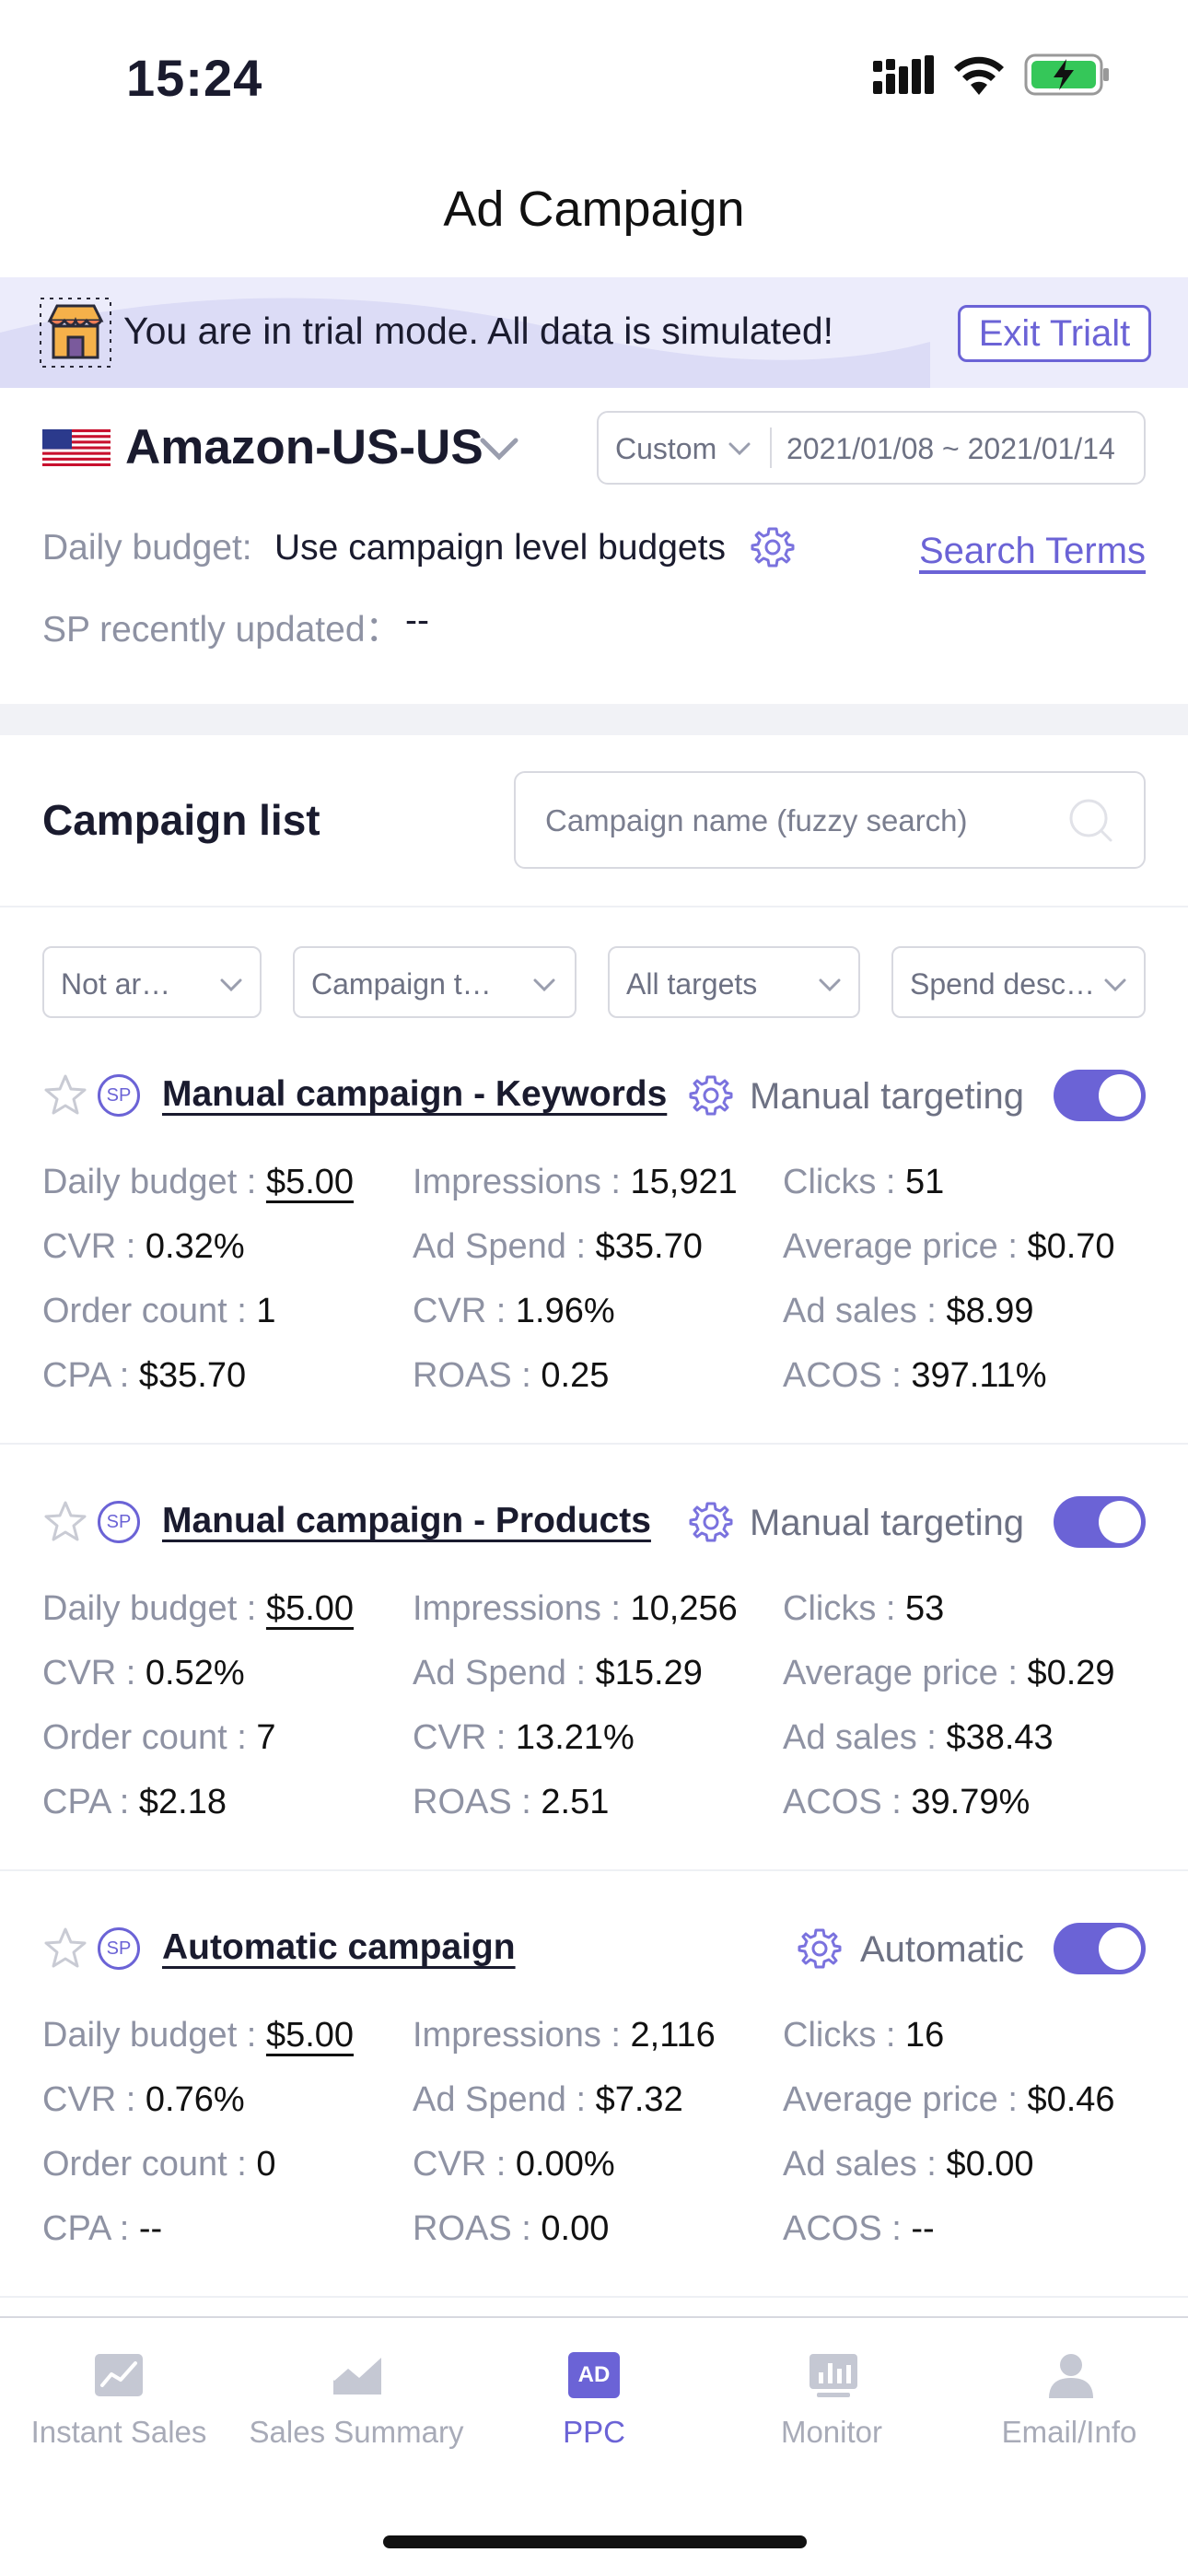  I want to click on metric-value: 0.52%, so click(195, 1673).